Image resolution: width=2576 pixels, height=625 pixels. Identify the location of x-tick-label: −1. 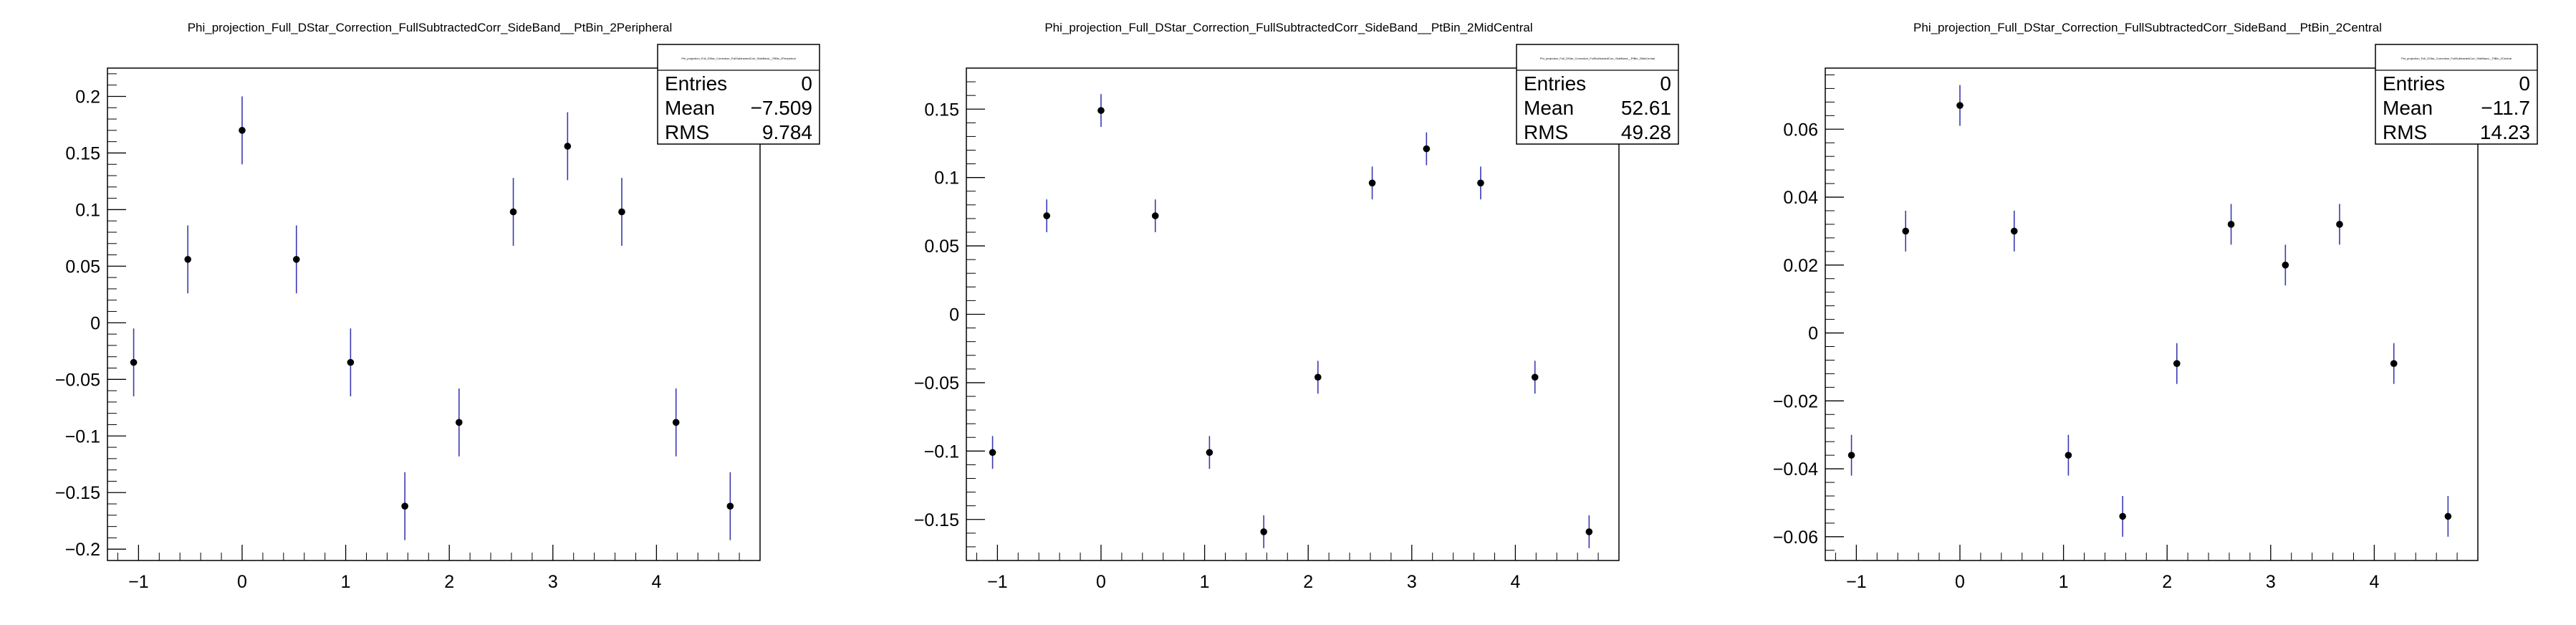
(139, 582).